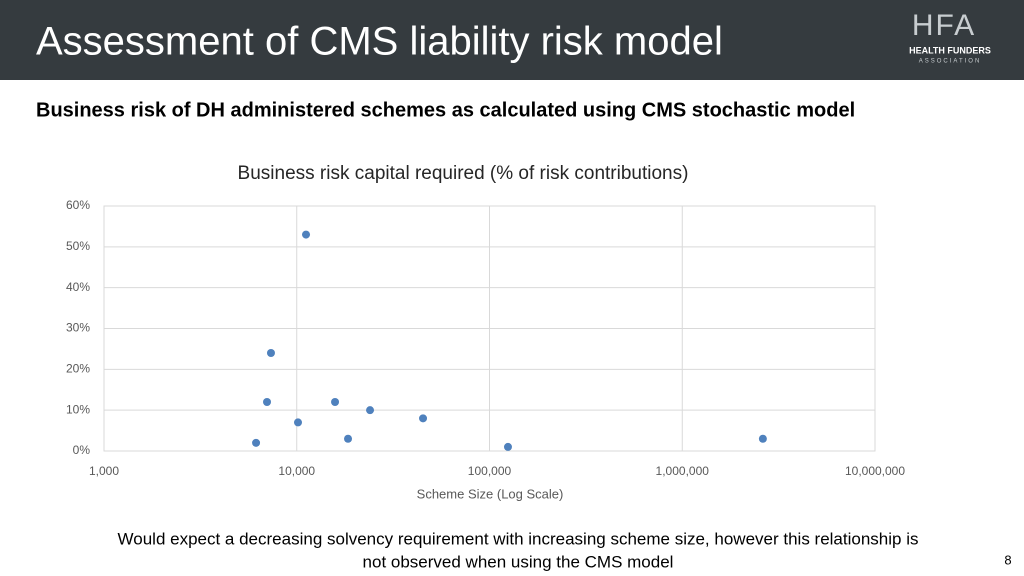 This screenshot has width=1024, height=576. I want to click on x-tick-label: 1,000,000, so click(683, 471).